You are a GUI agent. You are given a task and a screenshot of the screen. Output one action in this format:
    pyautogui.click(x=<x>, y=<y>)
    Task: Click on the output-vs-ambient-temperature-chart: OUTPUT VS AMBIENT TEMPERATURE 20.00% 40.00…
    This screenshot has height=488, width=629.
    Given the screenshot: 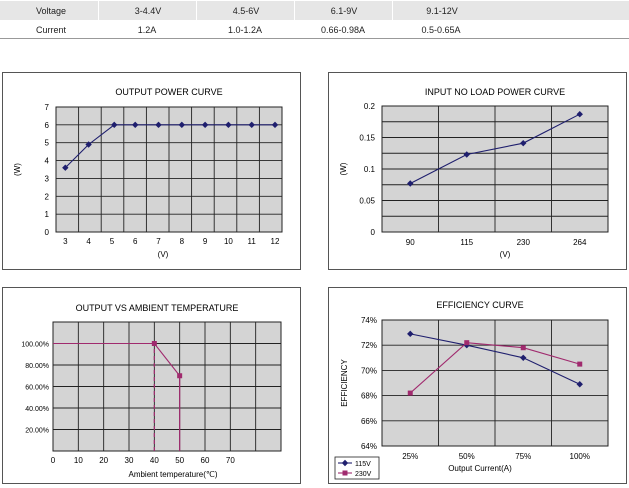 What is the action you would take?
    pyautogui.click(x=151, y=391)
    